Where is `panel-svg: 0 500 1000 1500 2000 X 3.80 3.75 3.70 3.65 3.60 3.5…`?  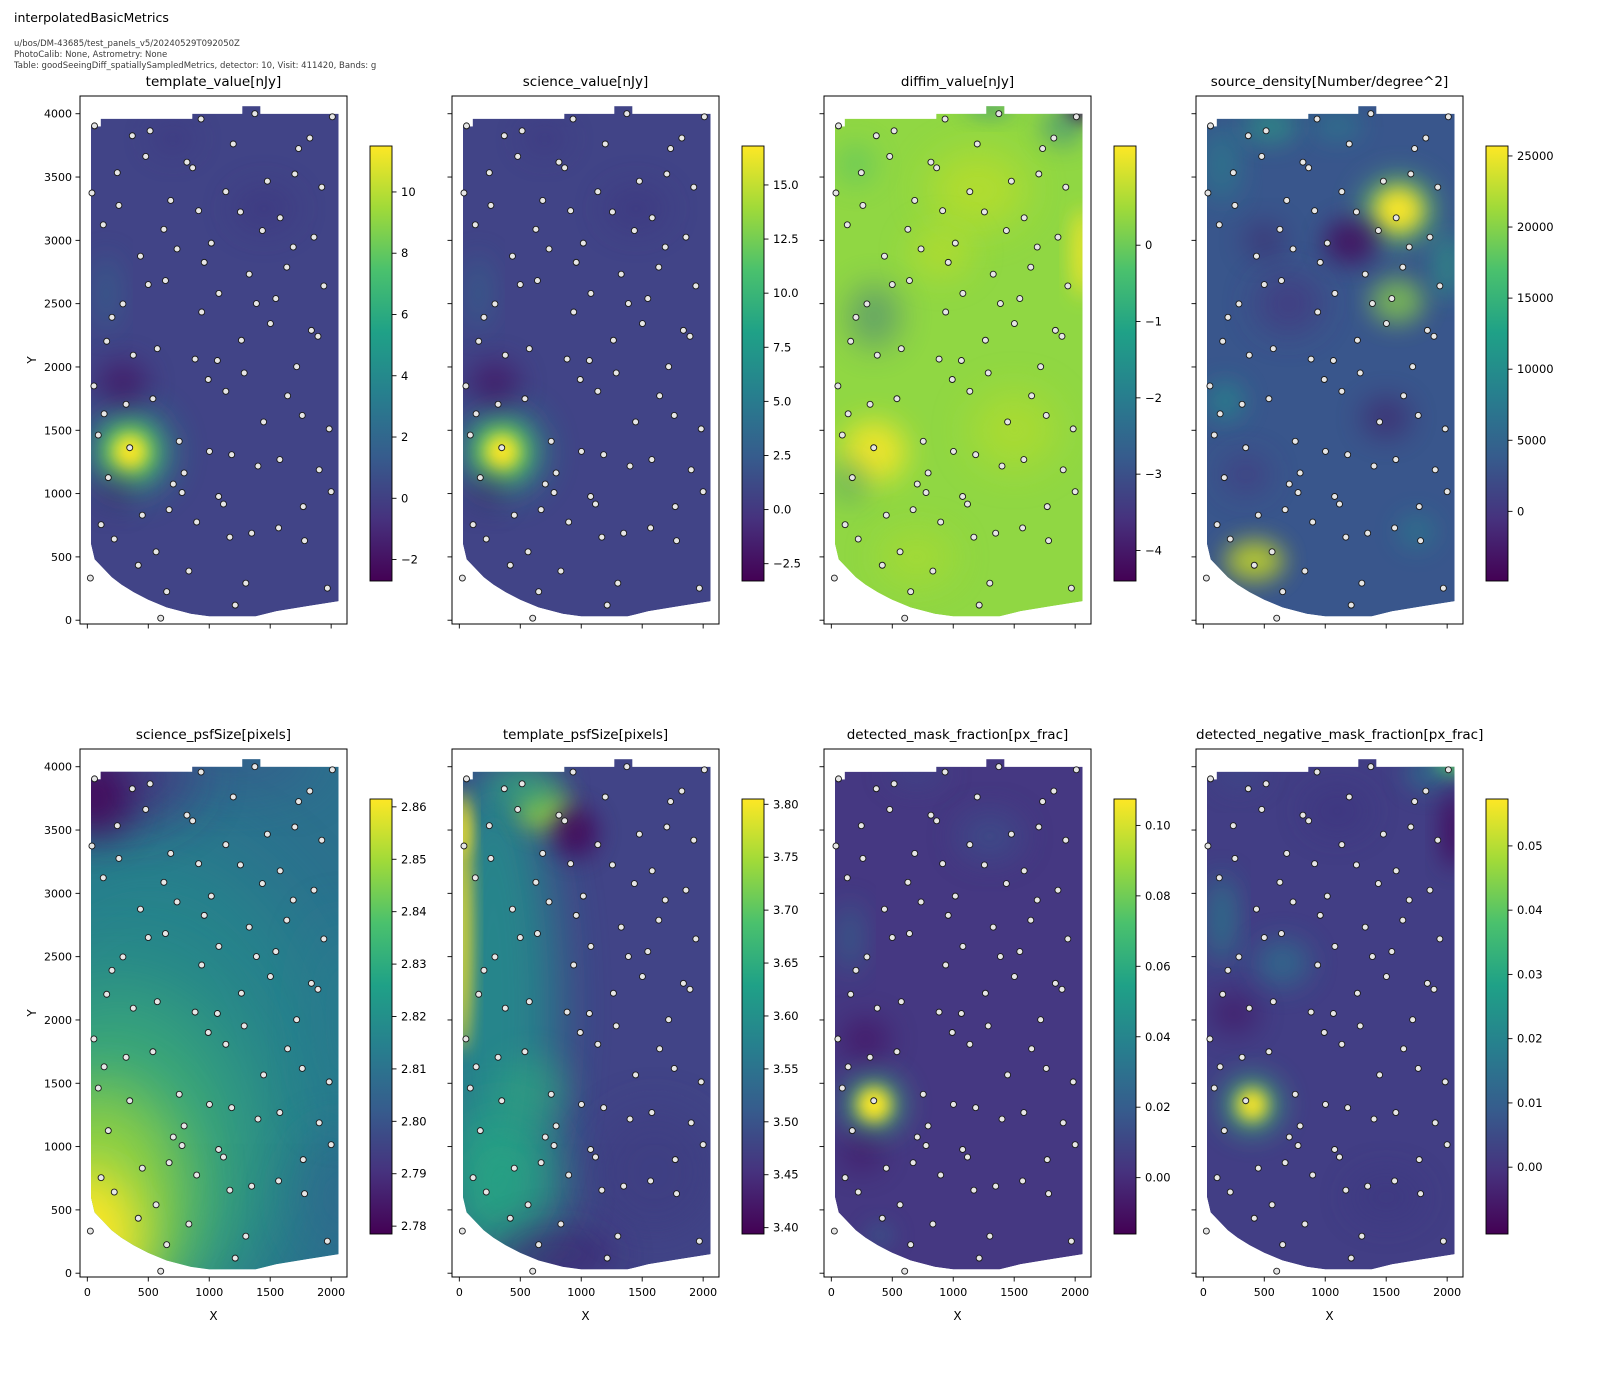
panel-svg: 0 500 1000 1500 2000 X 3.80 3.75 3.70 3.65 3.60 3.5… is located at coordinates (623, 1035).